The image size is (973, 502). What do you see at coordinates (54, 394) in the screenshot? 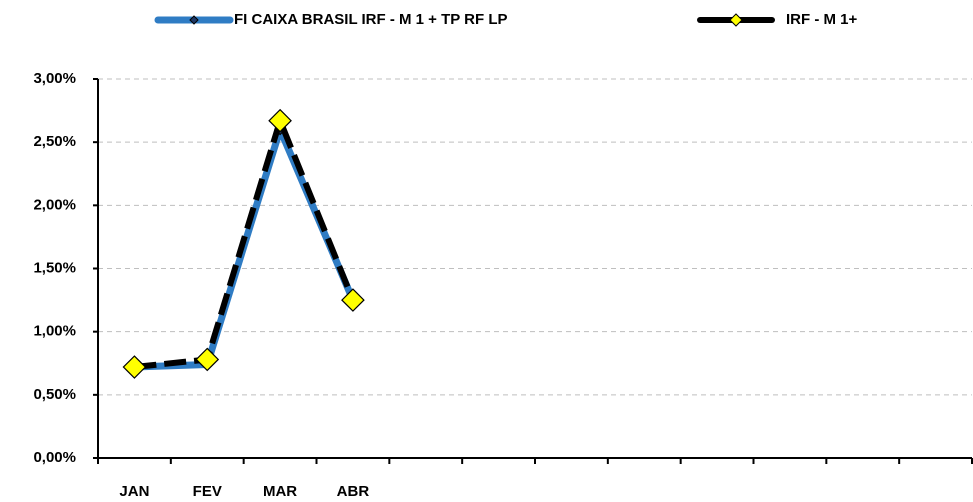
I see `y-tick-label: 0,50%` at bounding box center [54, 394].